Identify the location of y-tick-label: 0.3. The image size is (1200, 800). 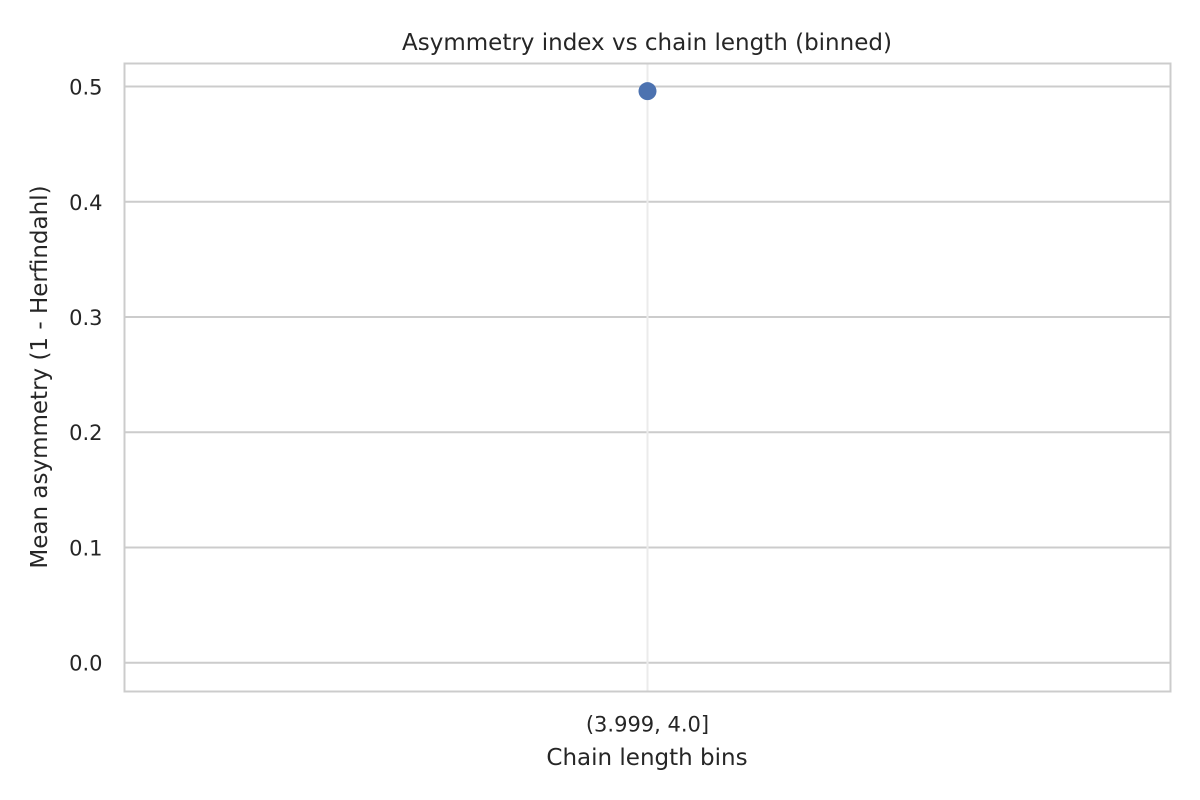
(85, 318).